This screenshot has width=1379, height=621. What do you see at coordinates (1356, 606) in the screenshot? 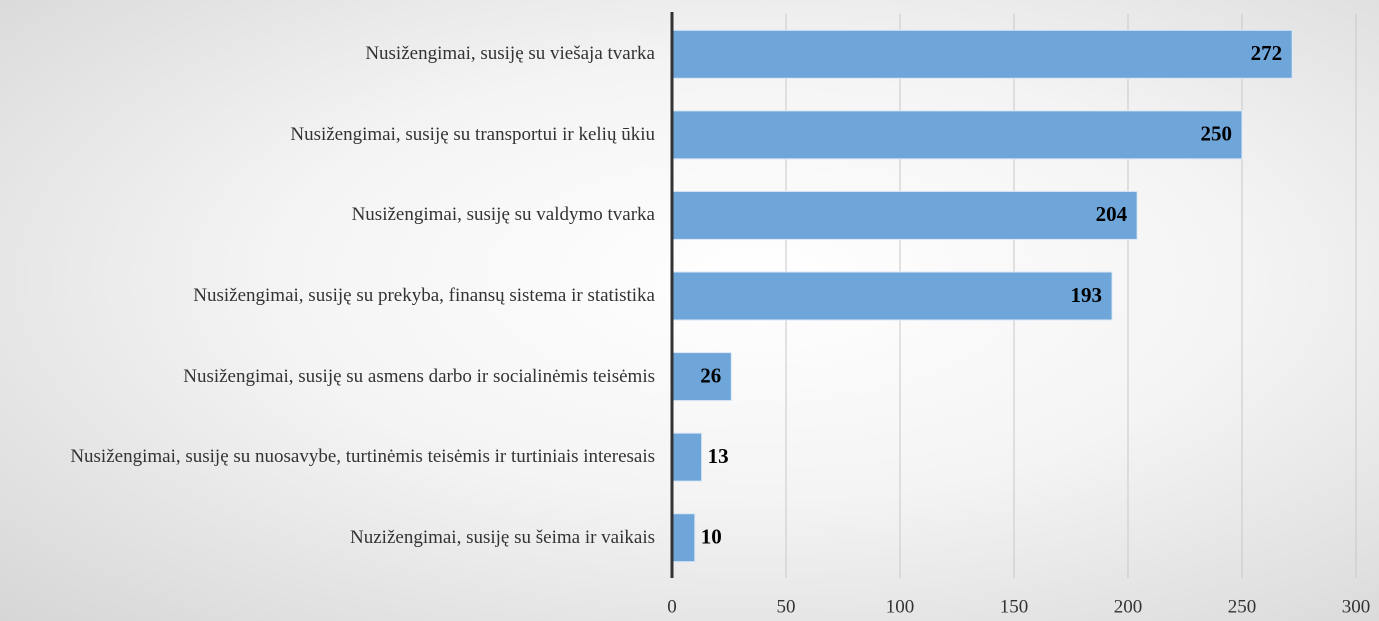
I see `x-tick-label: 300` at bounding box center [1356, 606].